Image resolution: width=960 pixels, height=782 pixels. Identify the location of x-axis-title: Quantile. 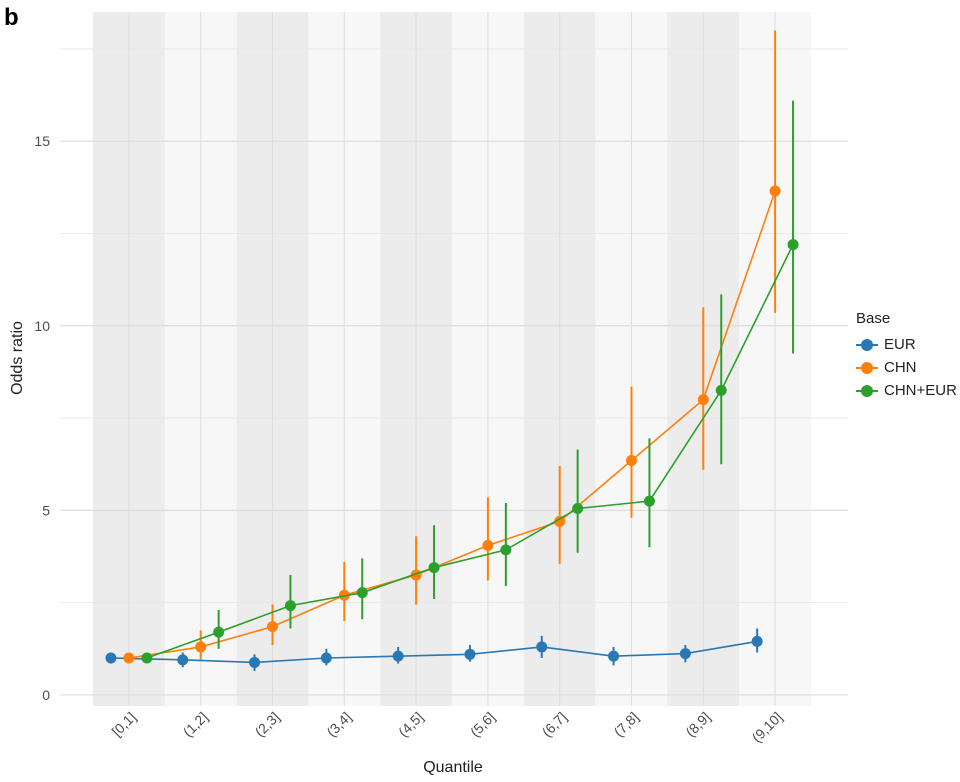
(453, 767).